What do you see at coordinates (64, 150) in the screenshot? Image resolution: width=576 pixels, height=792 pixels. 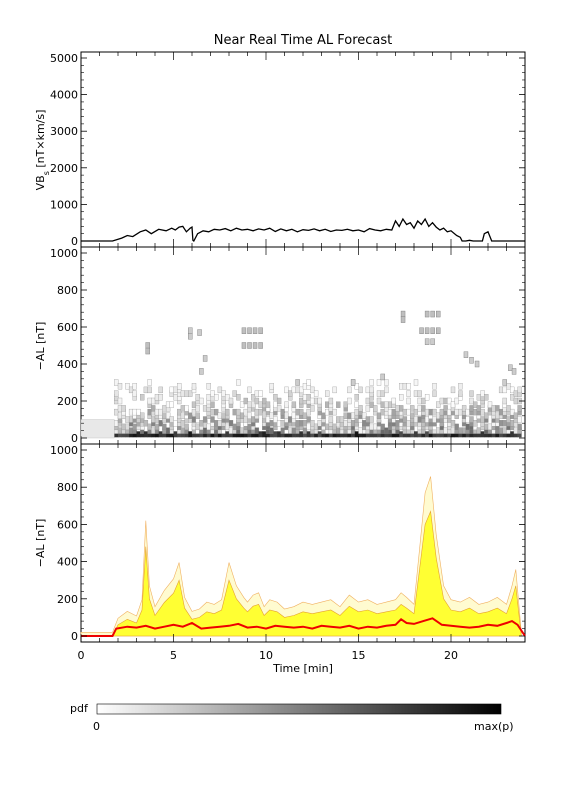 I see `vbs-ytick-labels: 0 1000 2000 3000 4000 5000` at bounding box center [64, 150].